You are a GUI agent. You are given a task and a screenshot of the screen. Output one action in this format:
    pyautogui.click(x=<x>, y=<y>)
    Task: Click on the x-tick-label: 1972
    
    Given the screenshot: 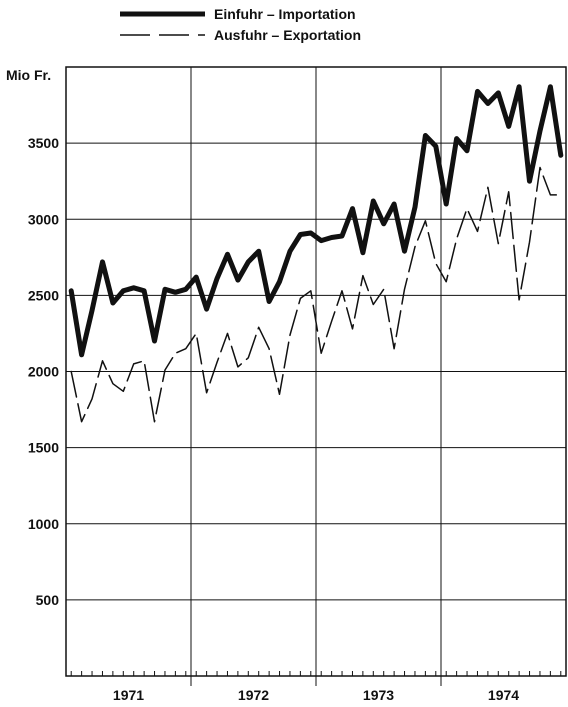 What is the action you would take?
    pyautogui.click(x=253, y=695)
    